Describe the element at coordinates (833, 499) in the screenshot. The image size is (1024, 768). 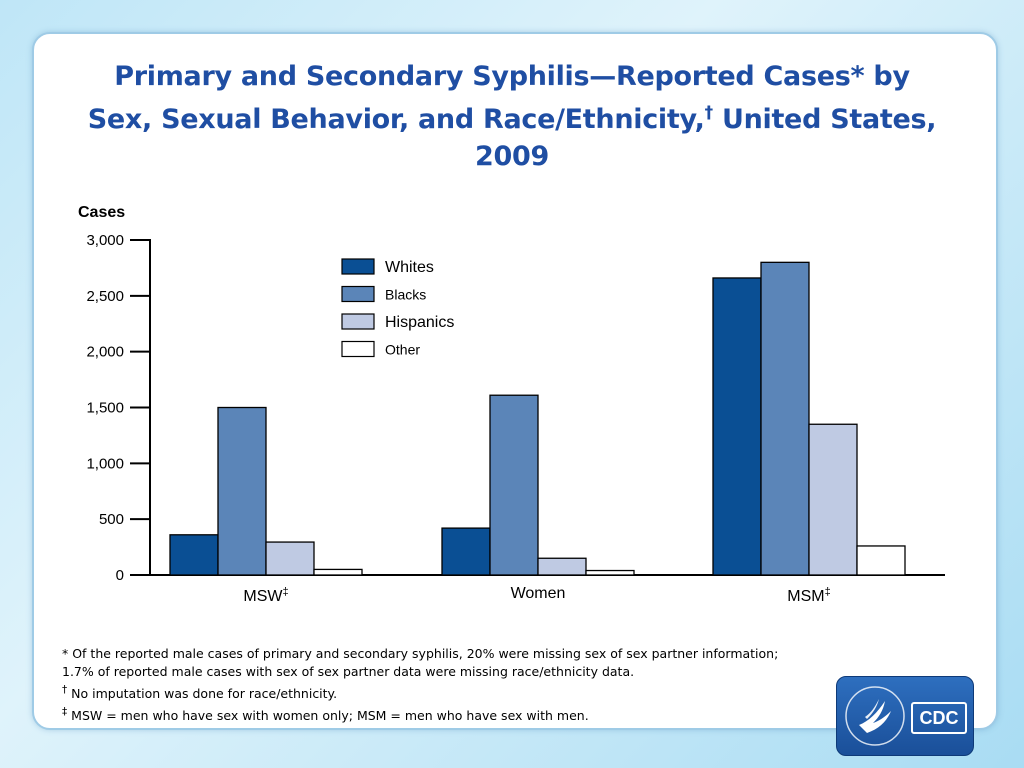
I see `bar-hispanics-msm` at that location.